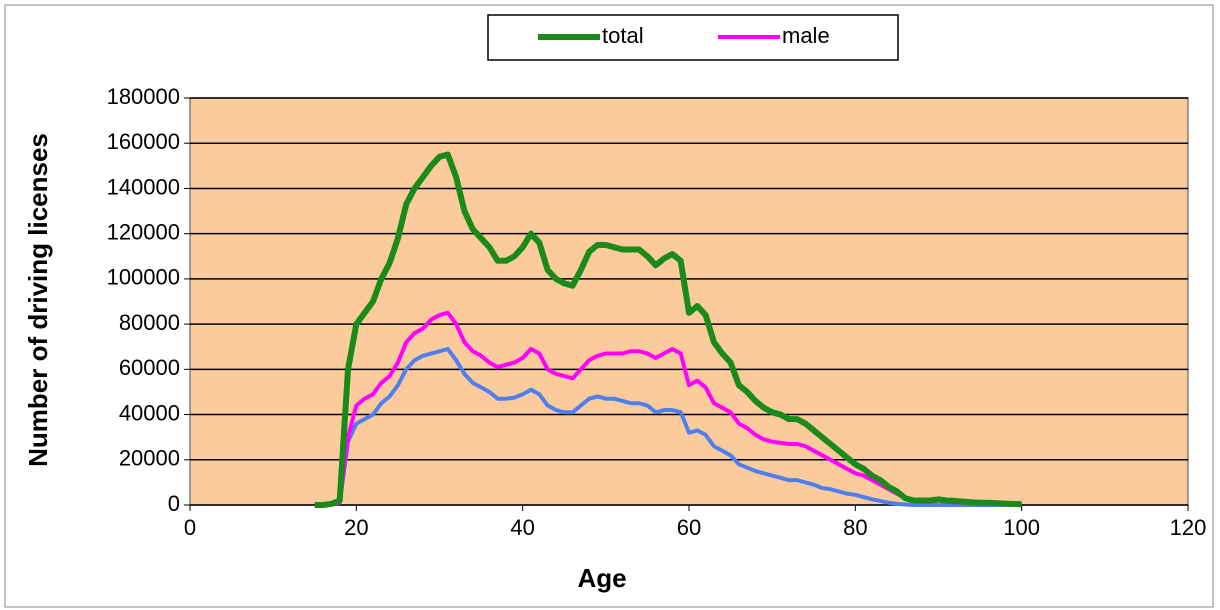  I want to click on x-tick-label: 20, so click(356, 527).